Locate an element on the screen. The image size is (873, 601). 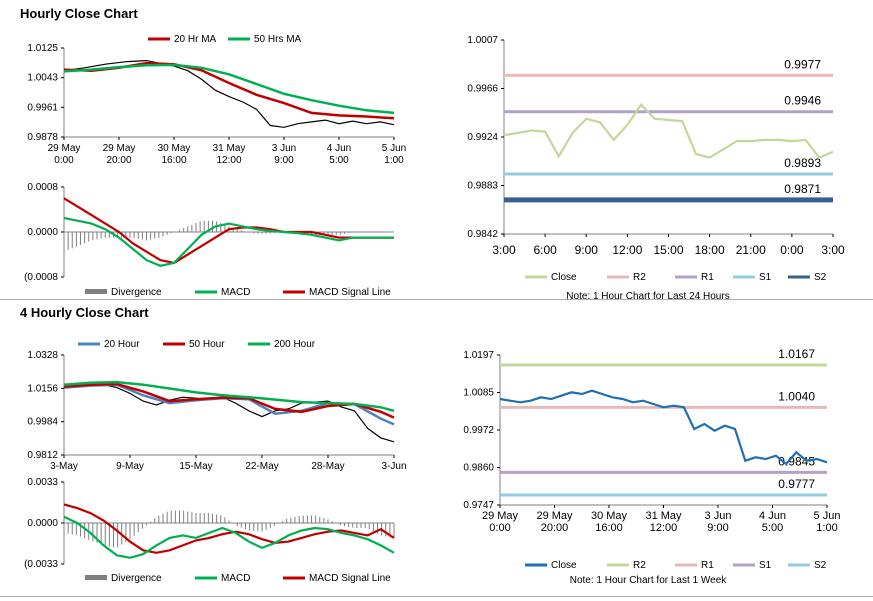
y-tick-label: 1.0197 is located at coordinates (478, 355).